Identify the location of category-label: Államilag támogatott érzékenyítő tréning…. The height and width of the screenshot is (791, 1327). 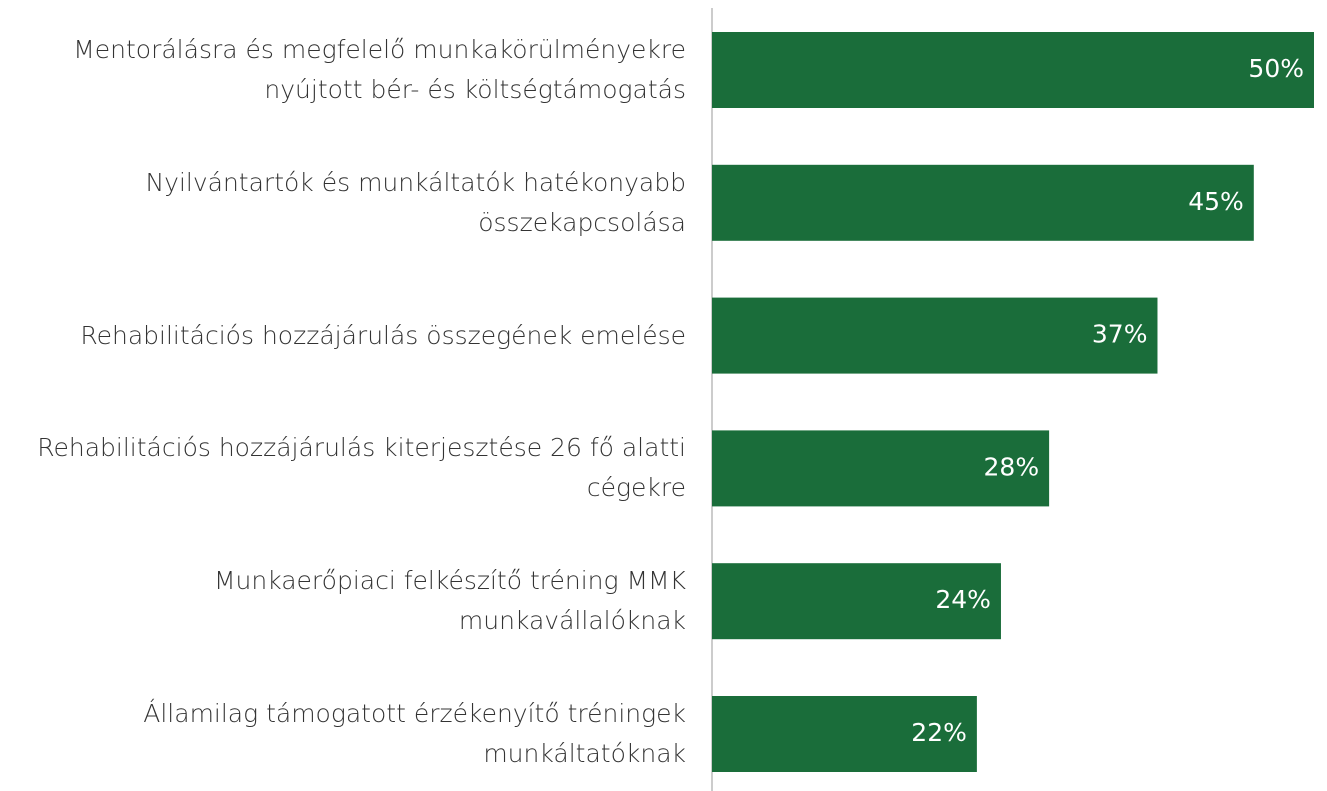
(343, 734).